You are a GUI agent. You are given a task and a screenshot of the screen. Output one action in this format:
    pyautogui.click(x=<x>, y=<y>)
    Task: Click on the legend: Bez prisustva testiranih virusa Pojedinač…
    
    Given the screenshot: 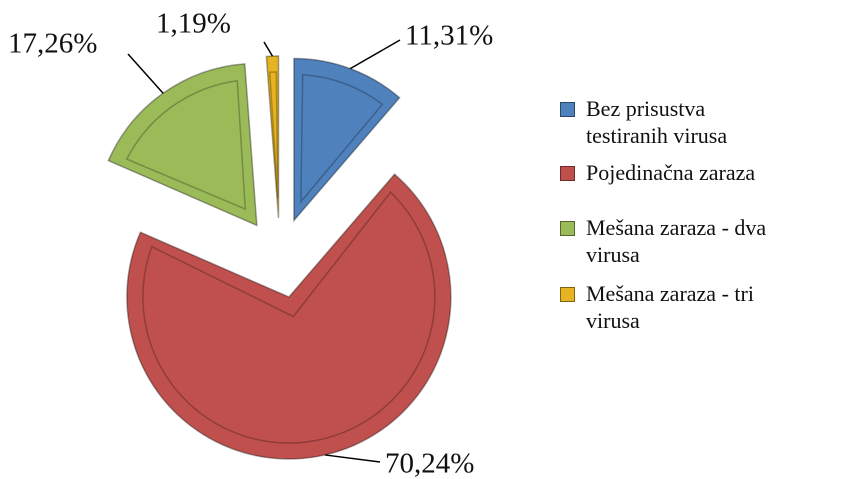 What is the action you would take?
    pyautogui.click(x=667, y=214)
    